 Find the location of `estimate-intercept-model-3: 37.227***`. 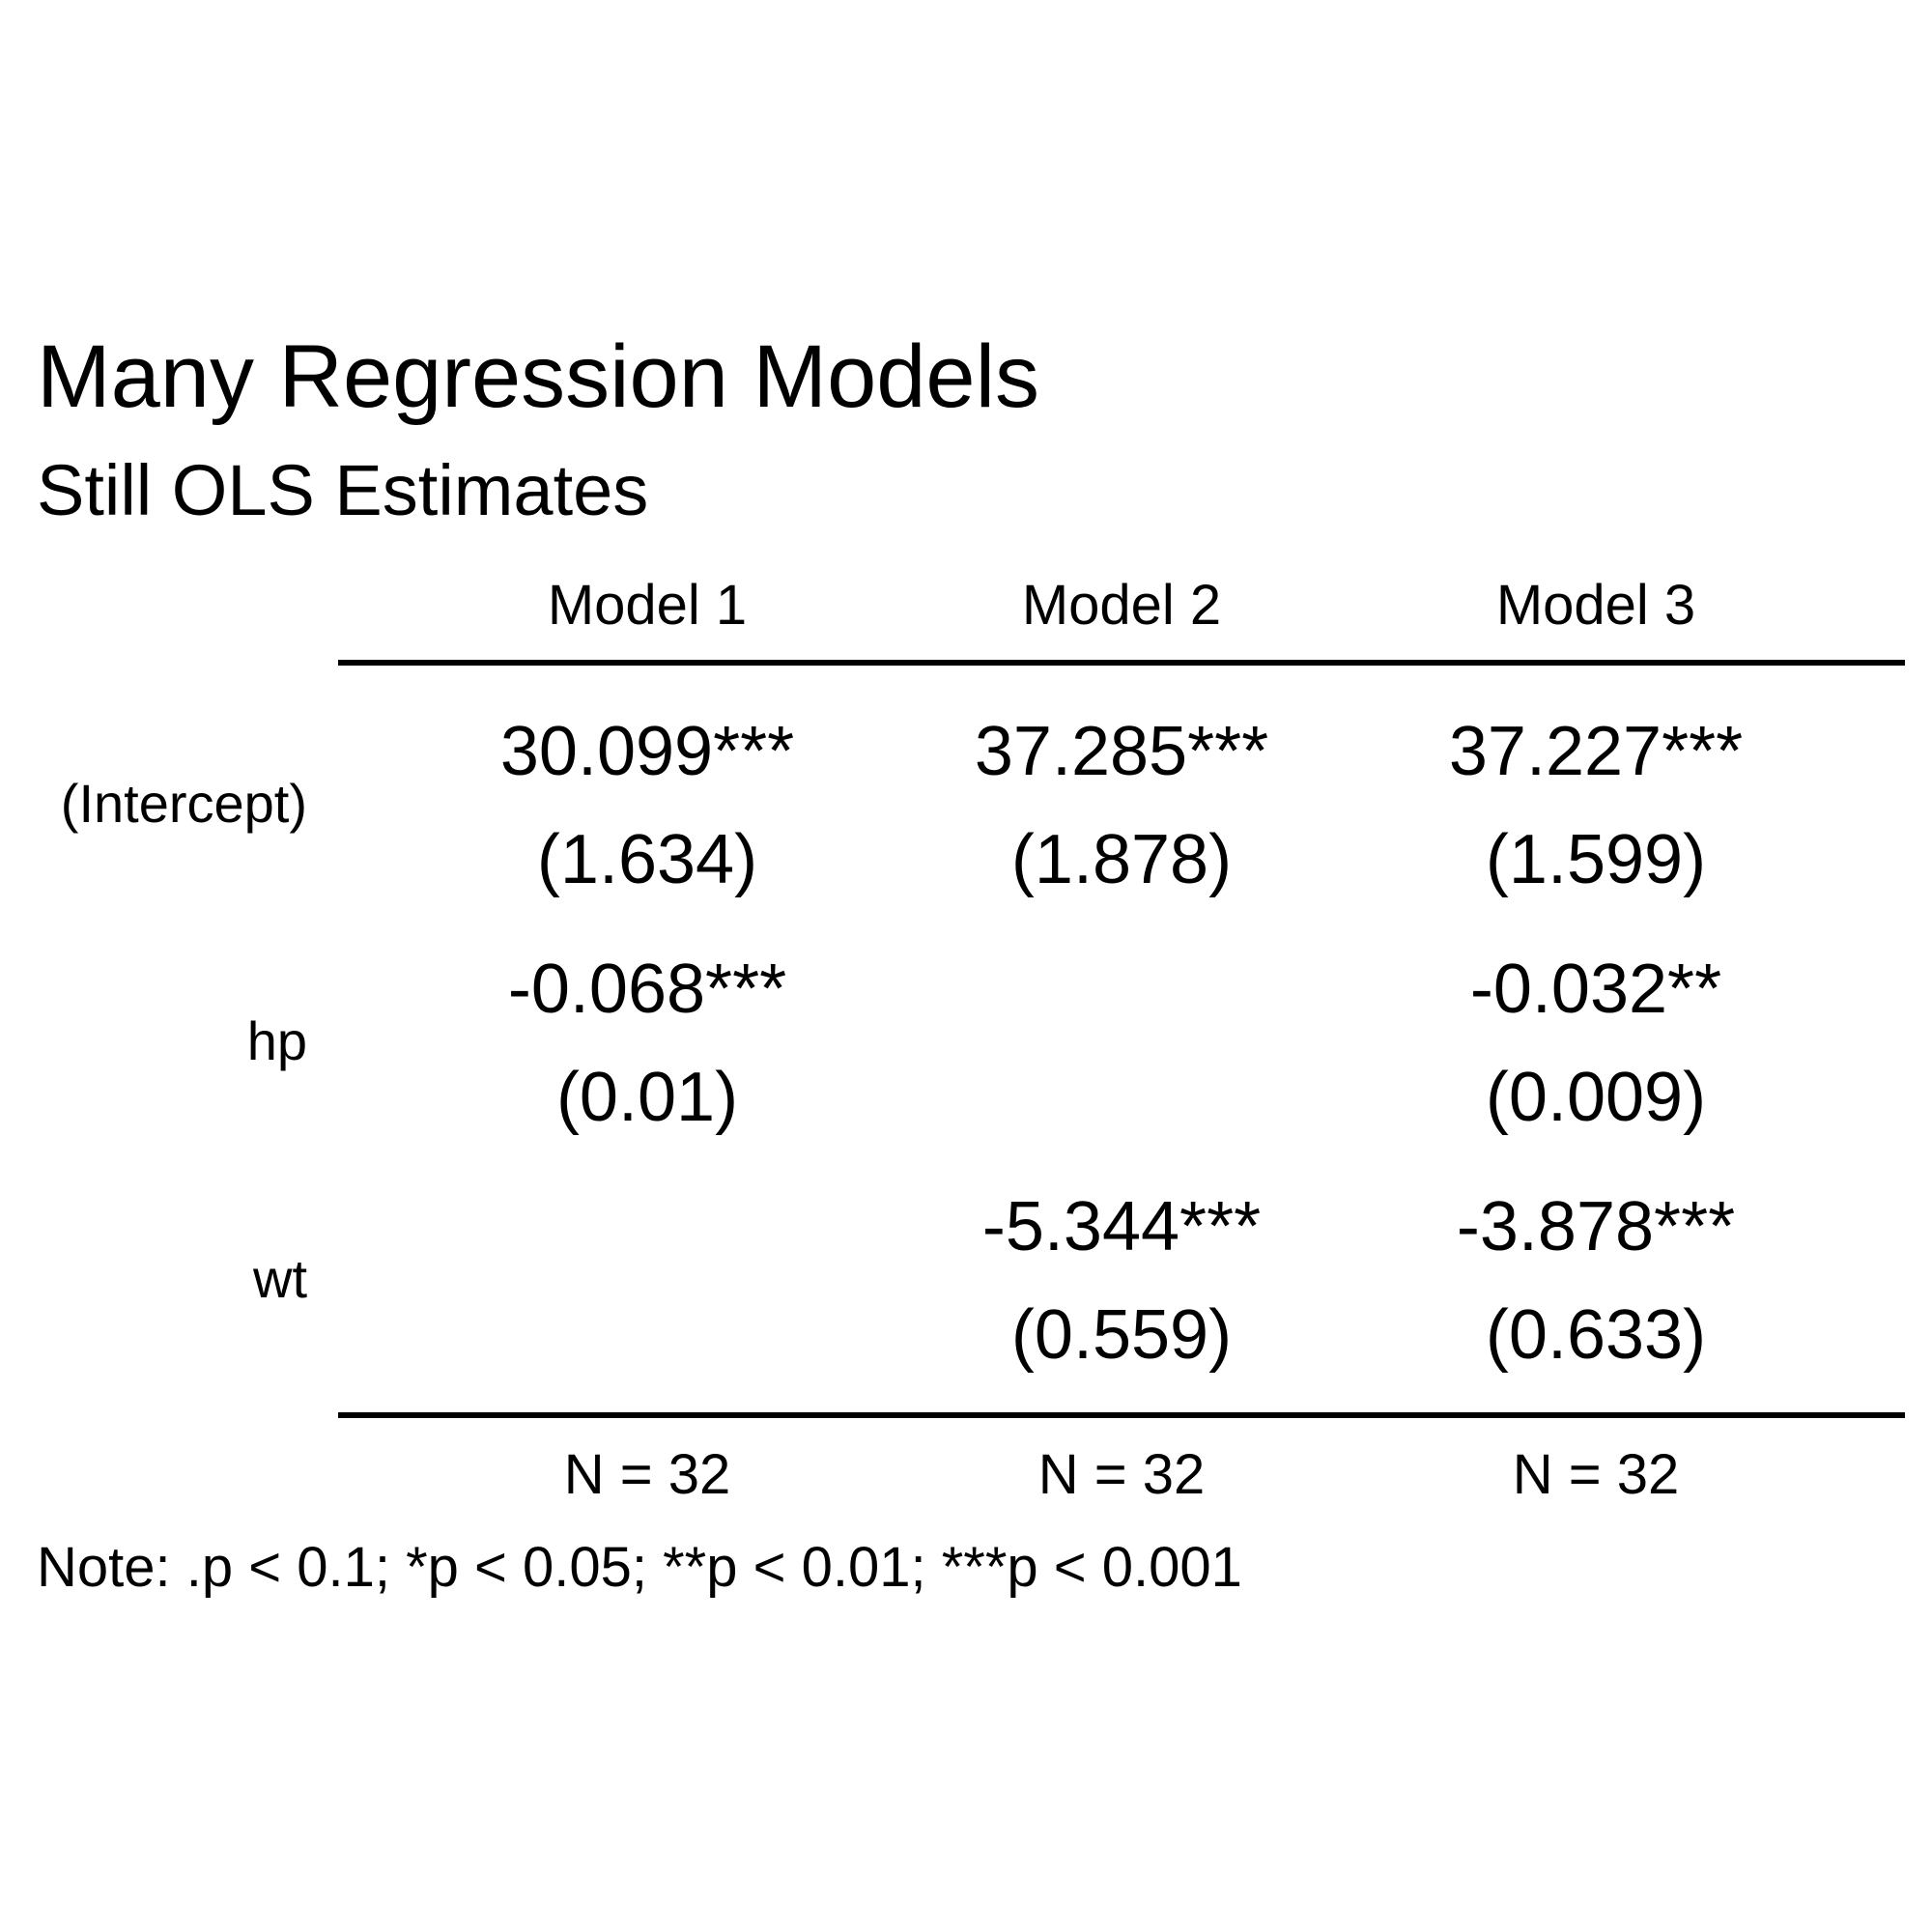

estimate-intercept-model-3: 37.227*** is located at coordinates (1596, 751).